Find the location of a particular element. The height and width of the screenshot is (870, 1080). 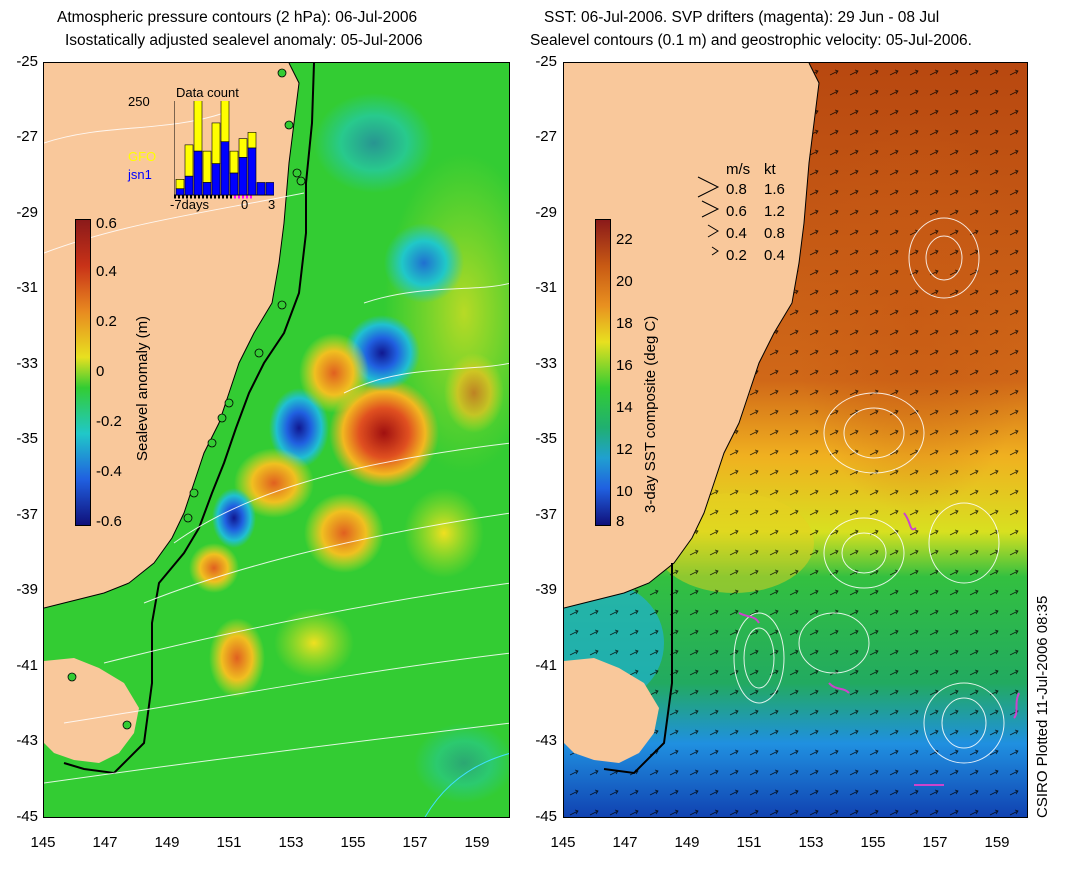

colorbar-tick: 20 is located at coordinates (624, 281).